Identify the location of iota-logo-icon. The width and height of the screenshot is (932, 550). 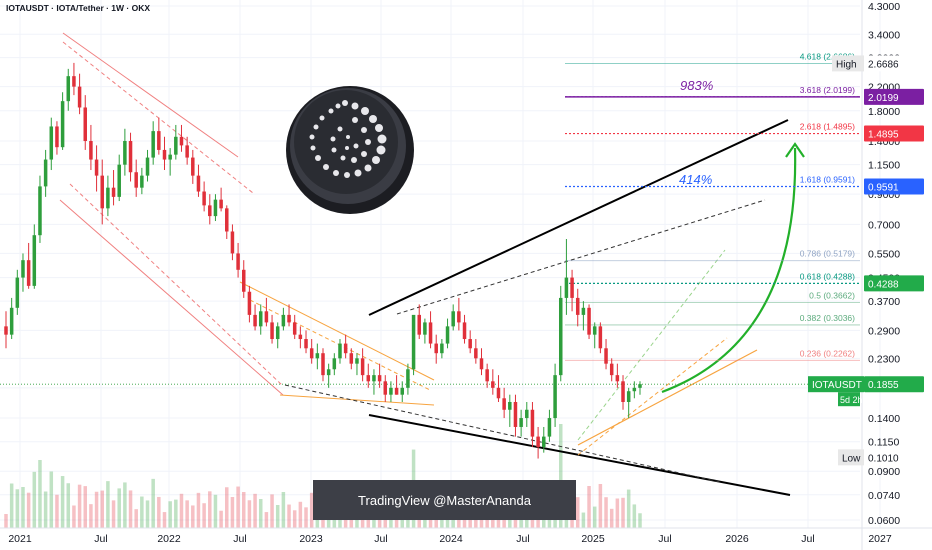
(350, 150).